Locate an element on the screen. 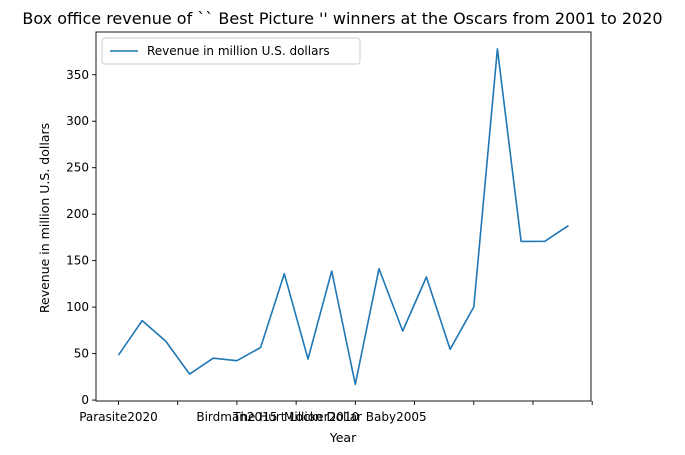 The height and width of the screenshot is (455, 685). x-tick-label: Million Dollar Baby2005 is located at coordinates (355, 417).